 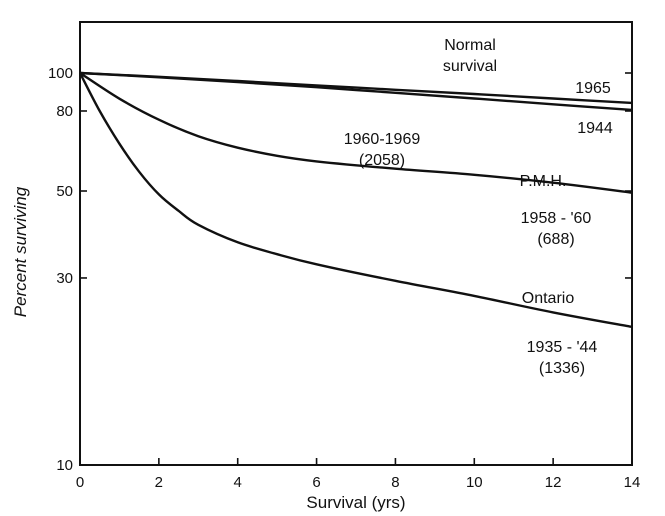 I want to click on annotation-y1944-1: 1944, so click(x=595, y=128).